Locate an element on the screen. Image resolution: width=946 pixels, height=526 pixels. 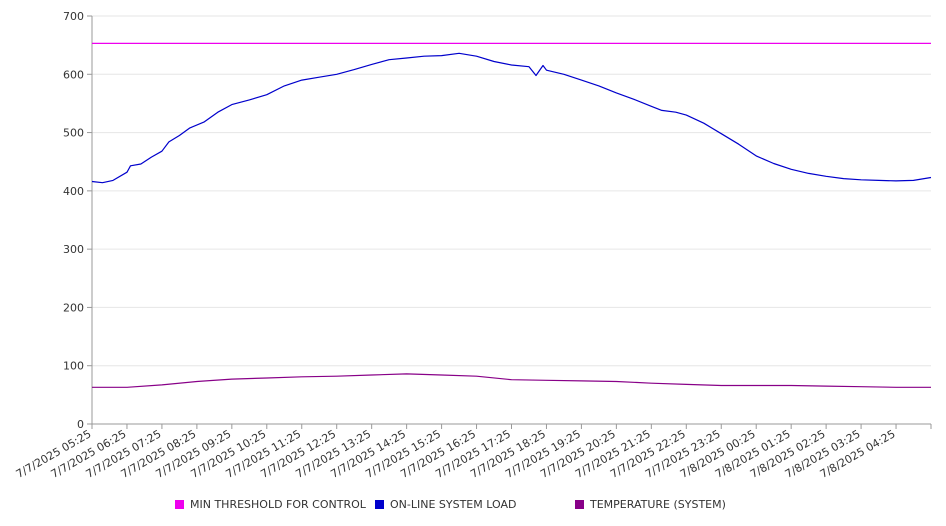
legend-item-threshold: MIN THRESHOLD FOR CONTROL is located at coordinates (270, 504).